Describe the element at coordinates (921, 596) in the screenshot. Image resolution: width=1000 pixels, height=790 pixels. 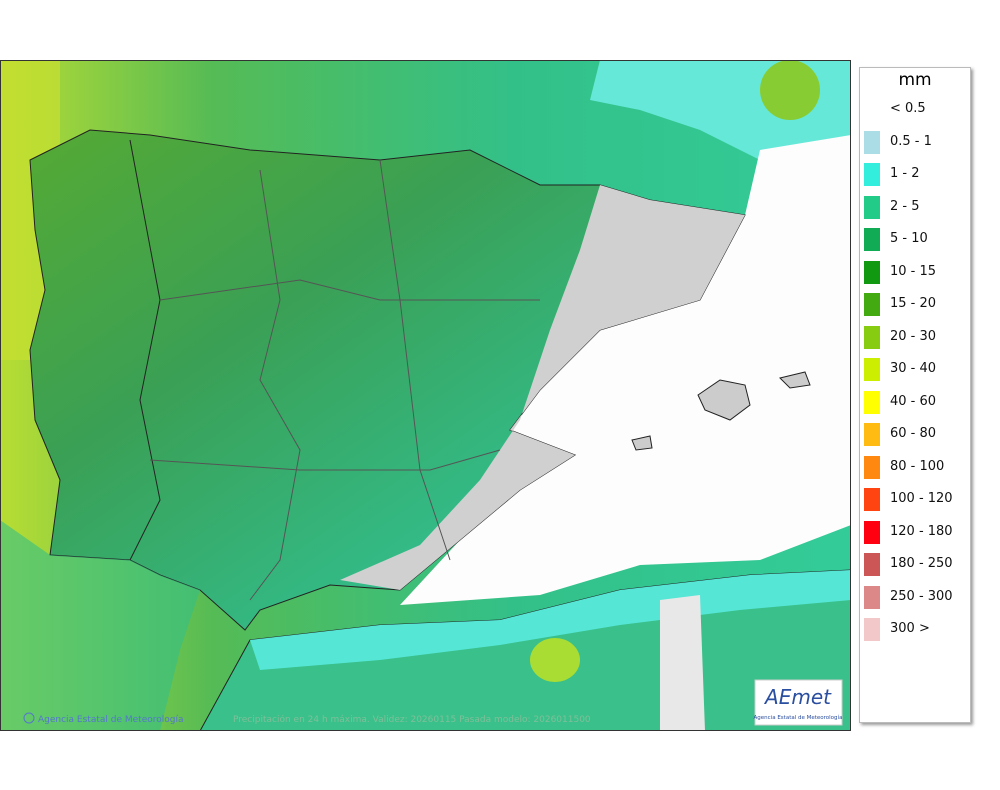
I see `legend-label: 250 - 300` at that location.